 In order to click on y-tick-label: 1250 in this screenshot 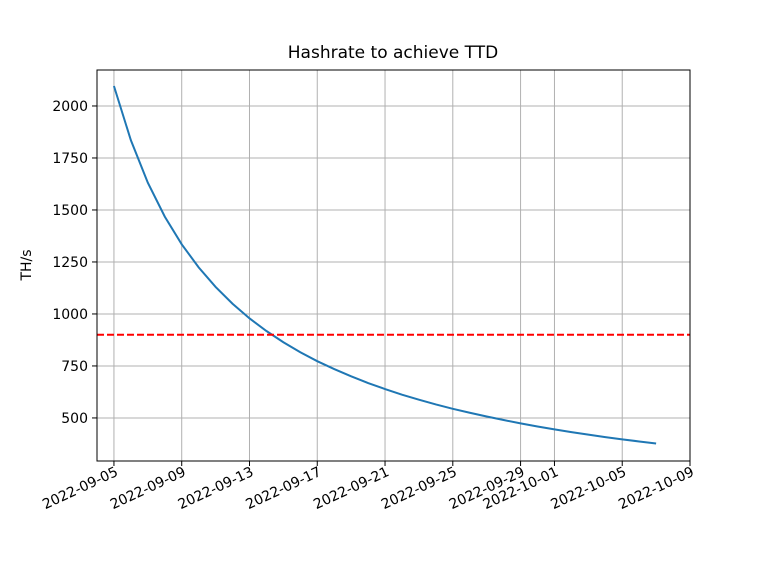, I will do `click(70, 263)`.